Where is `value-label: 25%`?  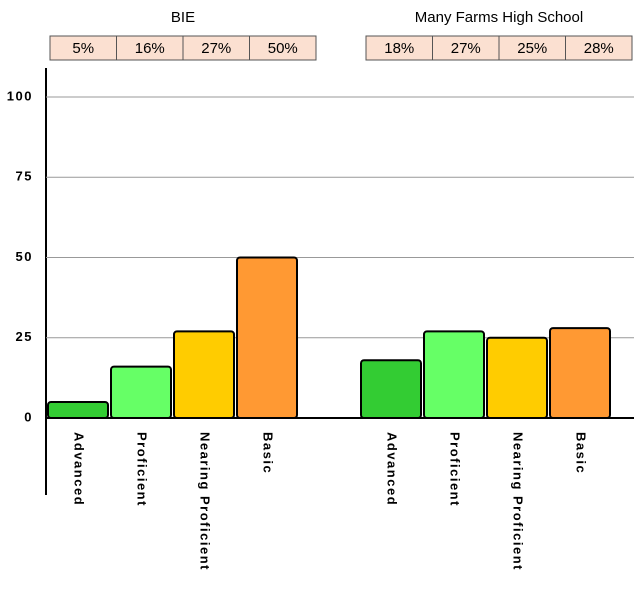 value-label: 25% is located at coordinates (532, 48).